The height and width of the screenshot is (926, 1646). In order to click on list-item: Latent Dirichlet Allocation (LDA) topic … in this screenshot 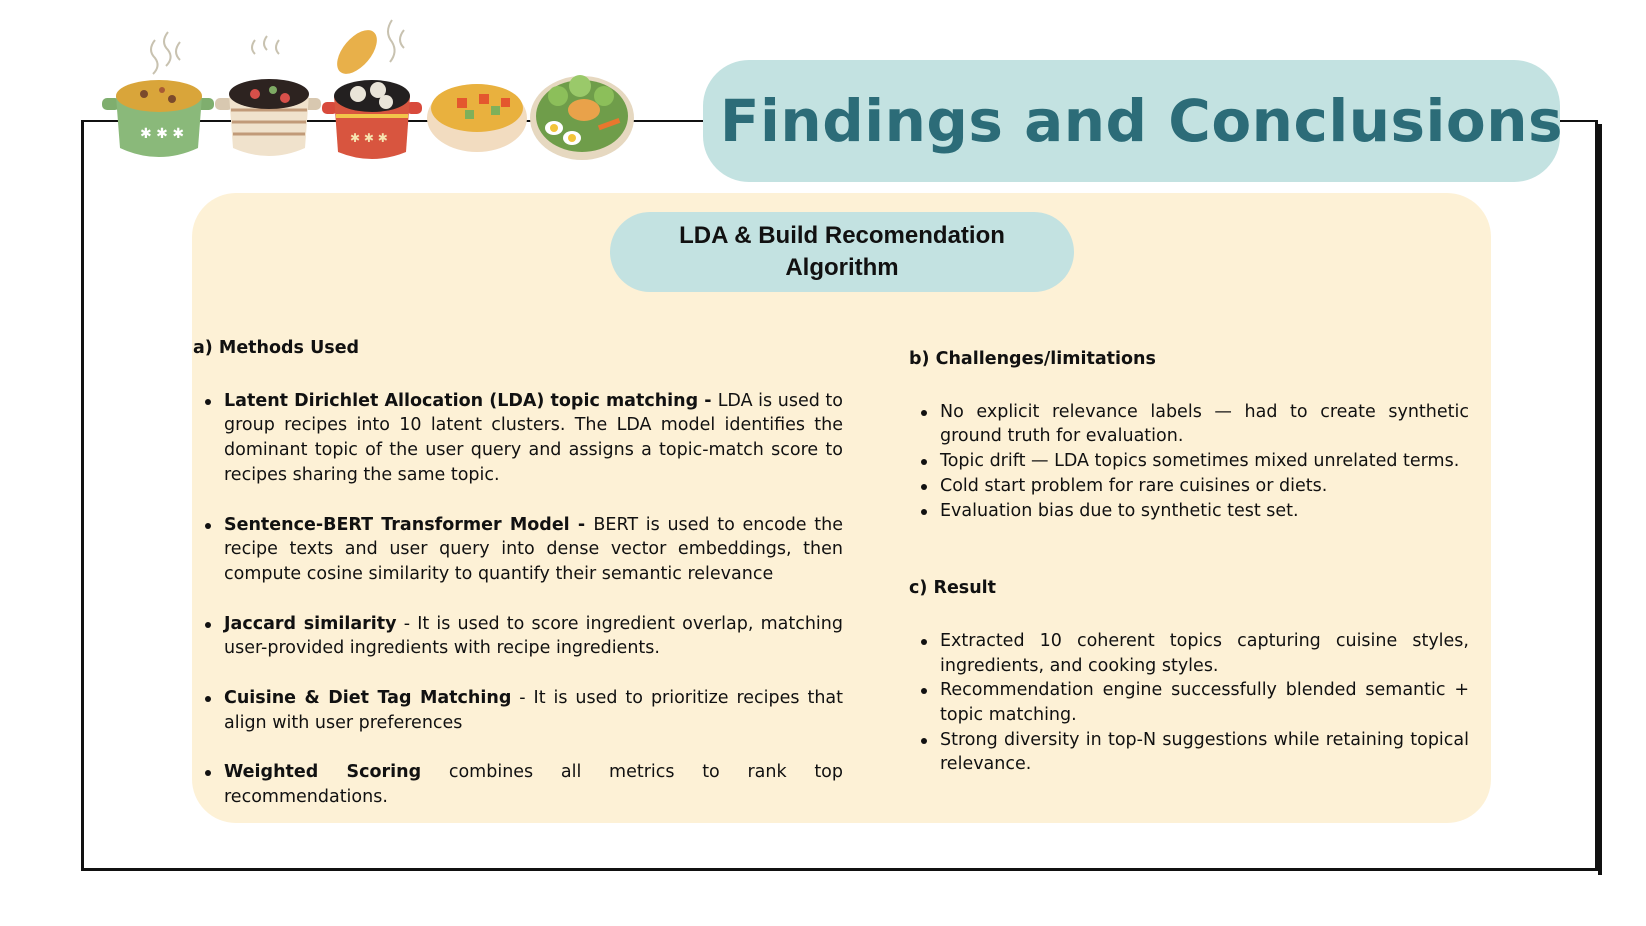, I will do `click(524, 438)`.